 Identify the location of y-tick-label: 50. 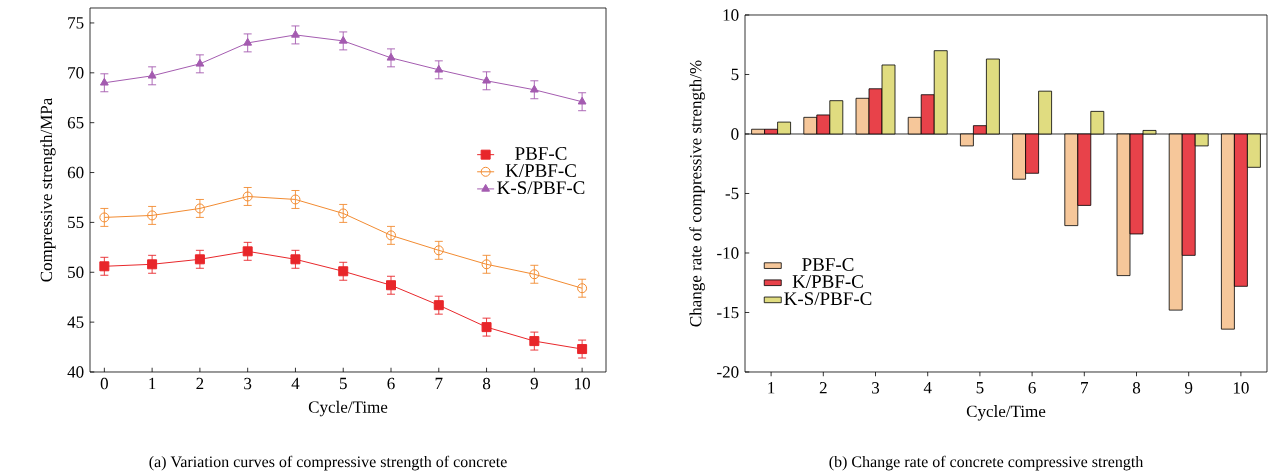
(76, 272).